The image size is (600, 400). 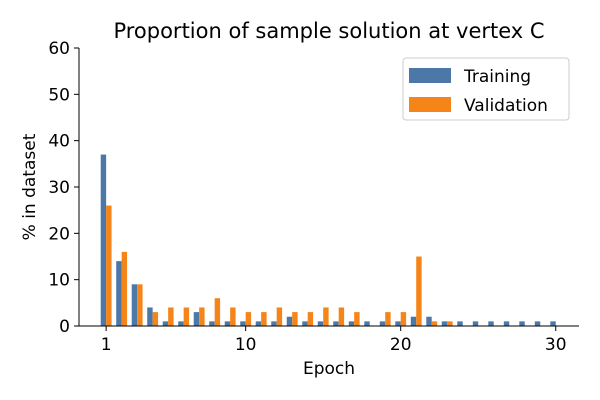 I want to click on x-tick-label-1: 1, so click(x=106, y=345).